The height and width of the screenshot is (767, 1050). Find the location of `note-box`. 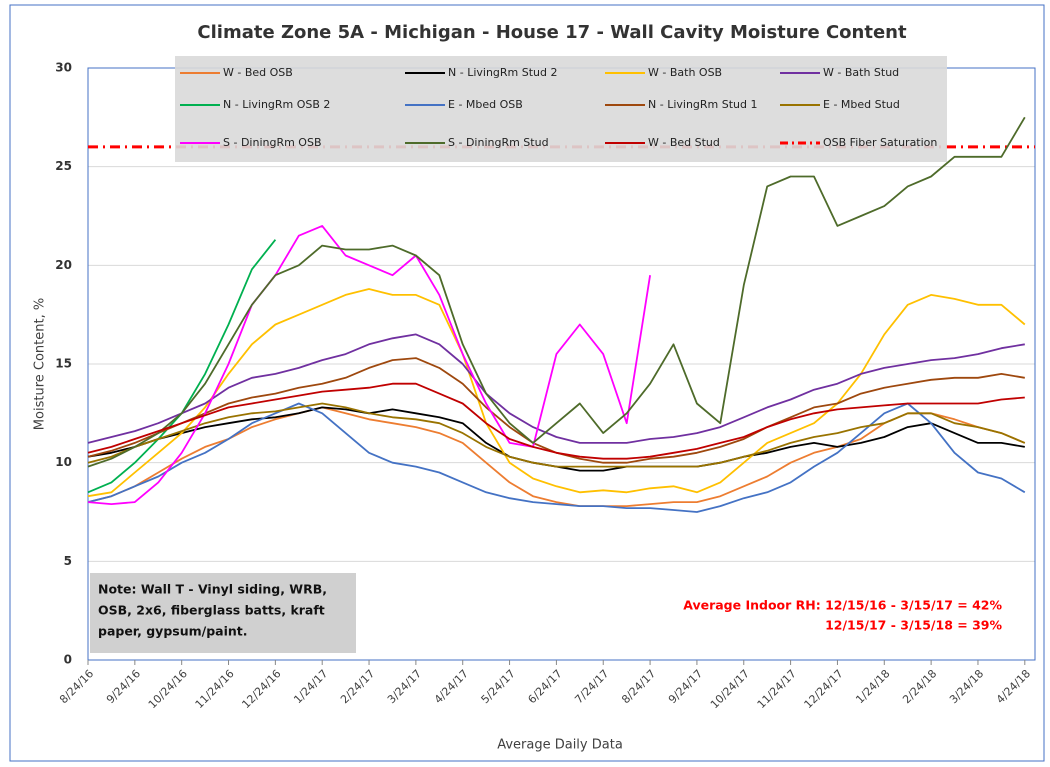

note-box is located at coordinates (223, 613).